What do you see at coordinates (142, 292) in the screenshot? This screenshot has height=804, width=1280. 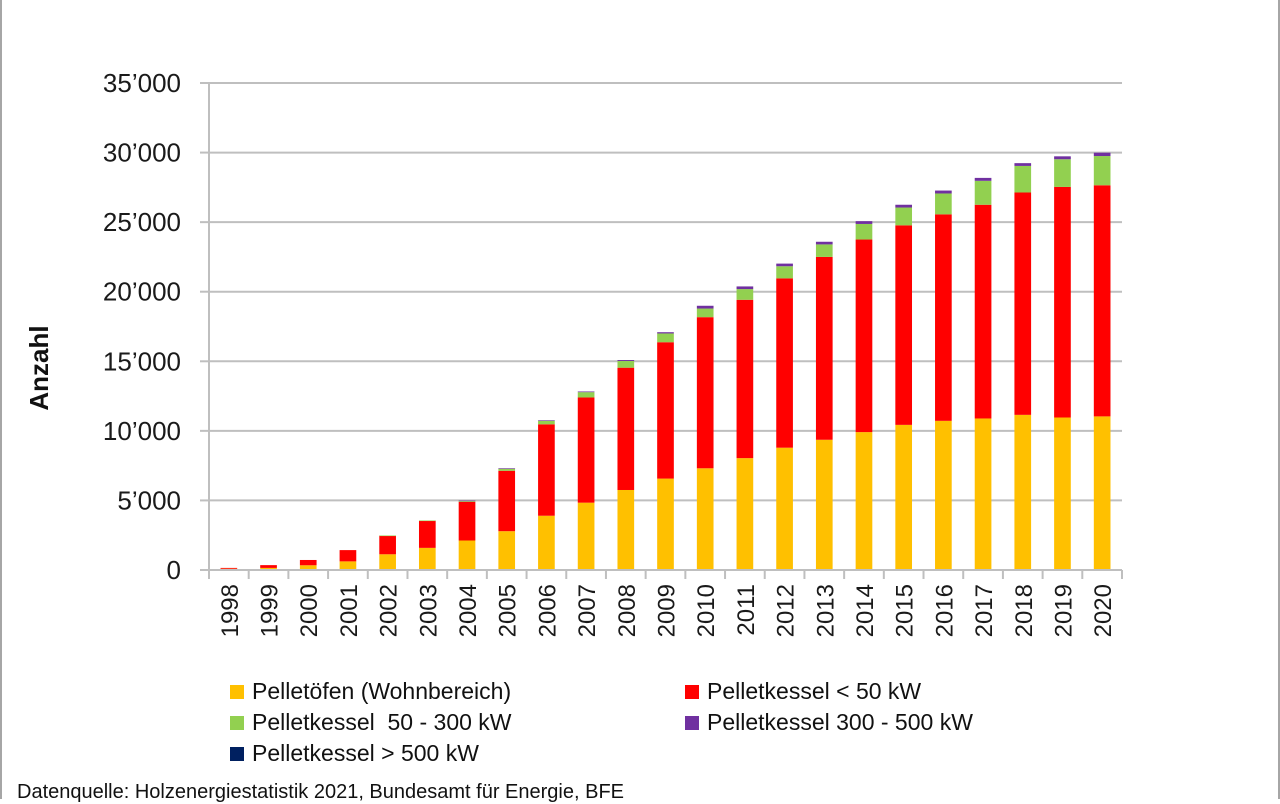 I see `y-tick-label: 20’000` at bounding box center [142, 292].